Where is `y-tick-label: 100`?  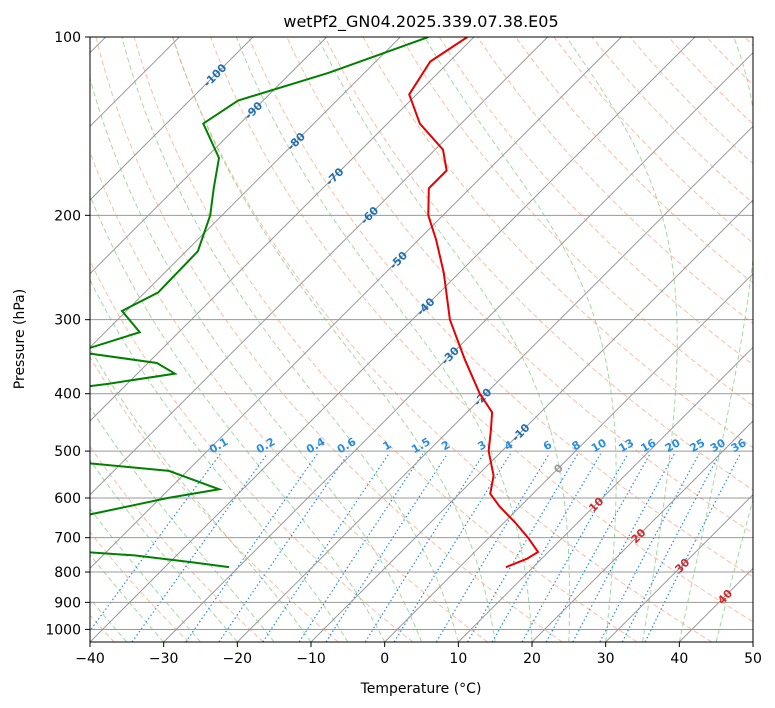 y-tick-label: 100 is located at coordinates (67, 38).